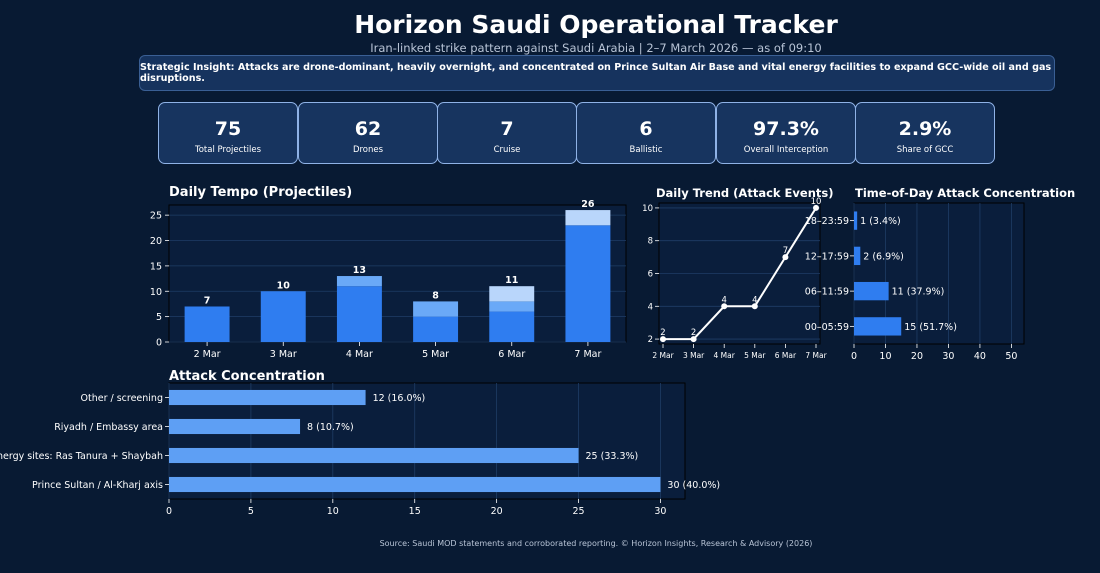  What do you see at coordinates (1011, 356) in the screenshot?
I see `time-of-day-x-tick-label: 50` at bounding box center [1011, 356].